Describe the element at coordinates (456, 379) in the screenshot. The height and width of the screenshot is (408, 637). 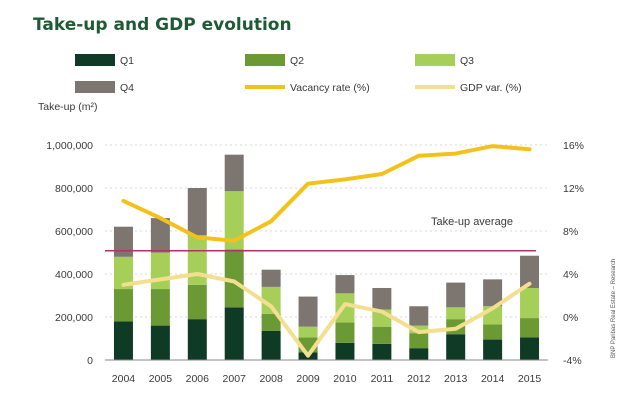
I see `x-tick-label: 2013` at that location.